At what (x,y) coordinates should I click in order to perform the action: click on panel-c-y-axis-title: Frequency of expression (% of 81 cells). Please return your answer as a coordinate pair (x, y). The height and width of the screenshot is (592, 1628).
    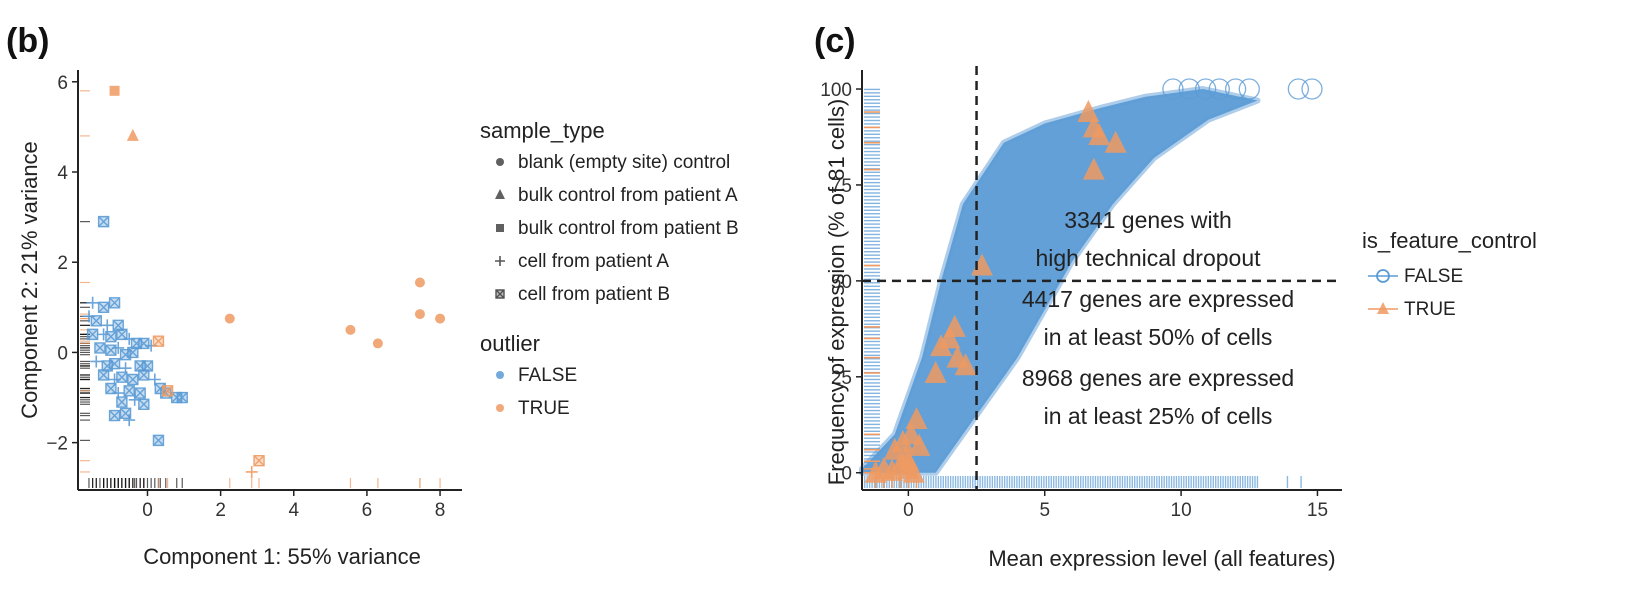
    Looking at the image, I should click on (836, 292).